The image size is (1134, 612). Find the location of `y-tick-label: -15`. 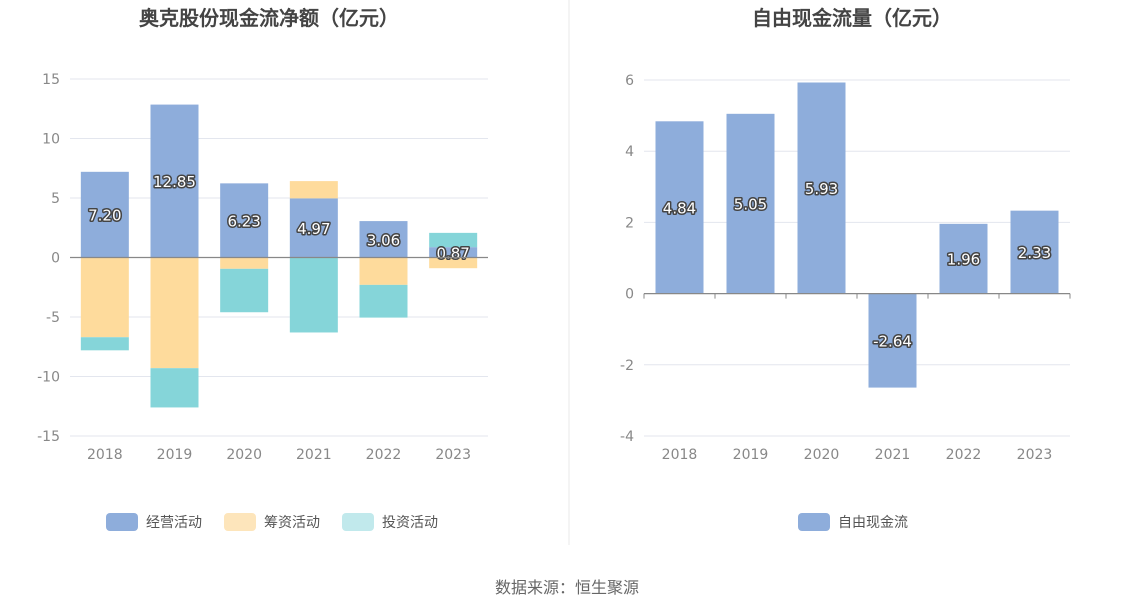

y-tick-label: -15 is located at coordinates (48, 437).